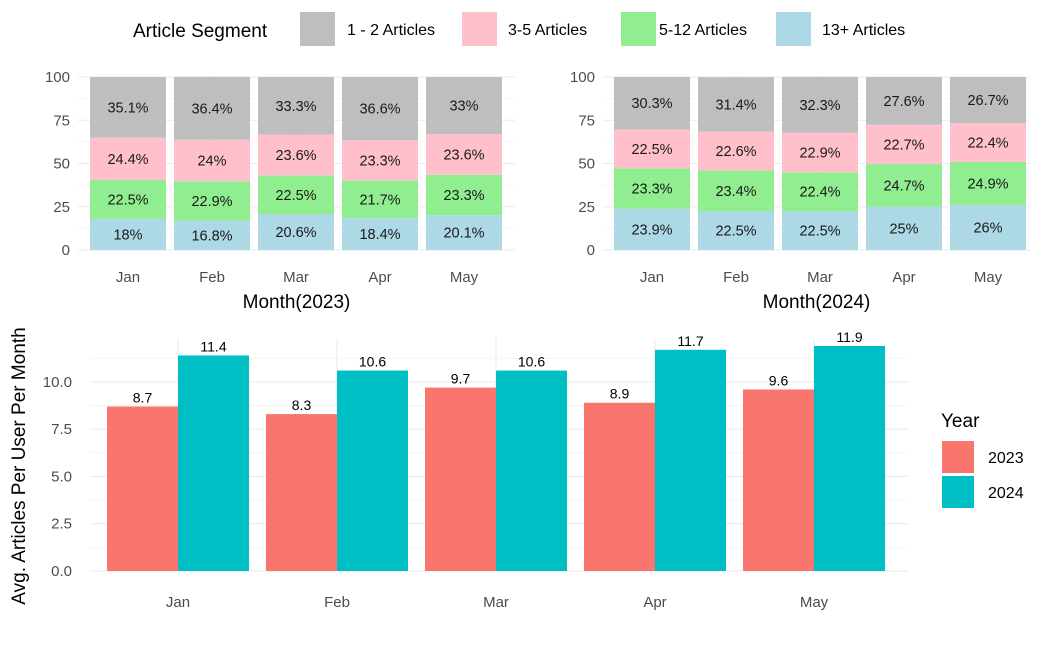  What do you see at coordinates (61, 571) in the screenshot?
I see `y-tick-label: 0.0` at bounding box center [61, 571].